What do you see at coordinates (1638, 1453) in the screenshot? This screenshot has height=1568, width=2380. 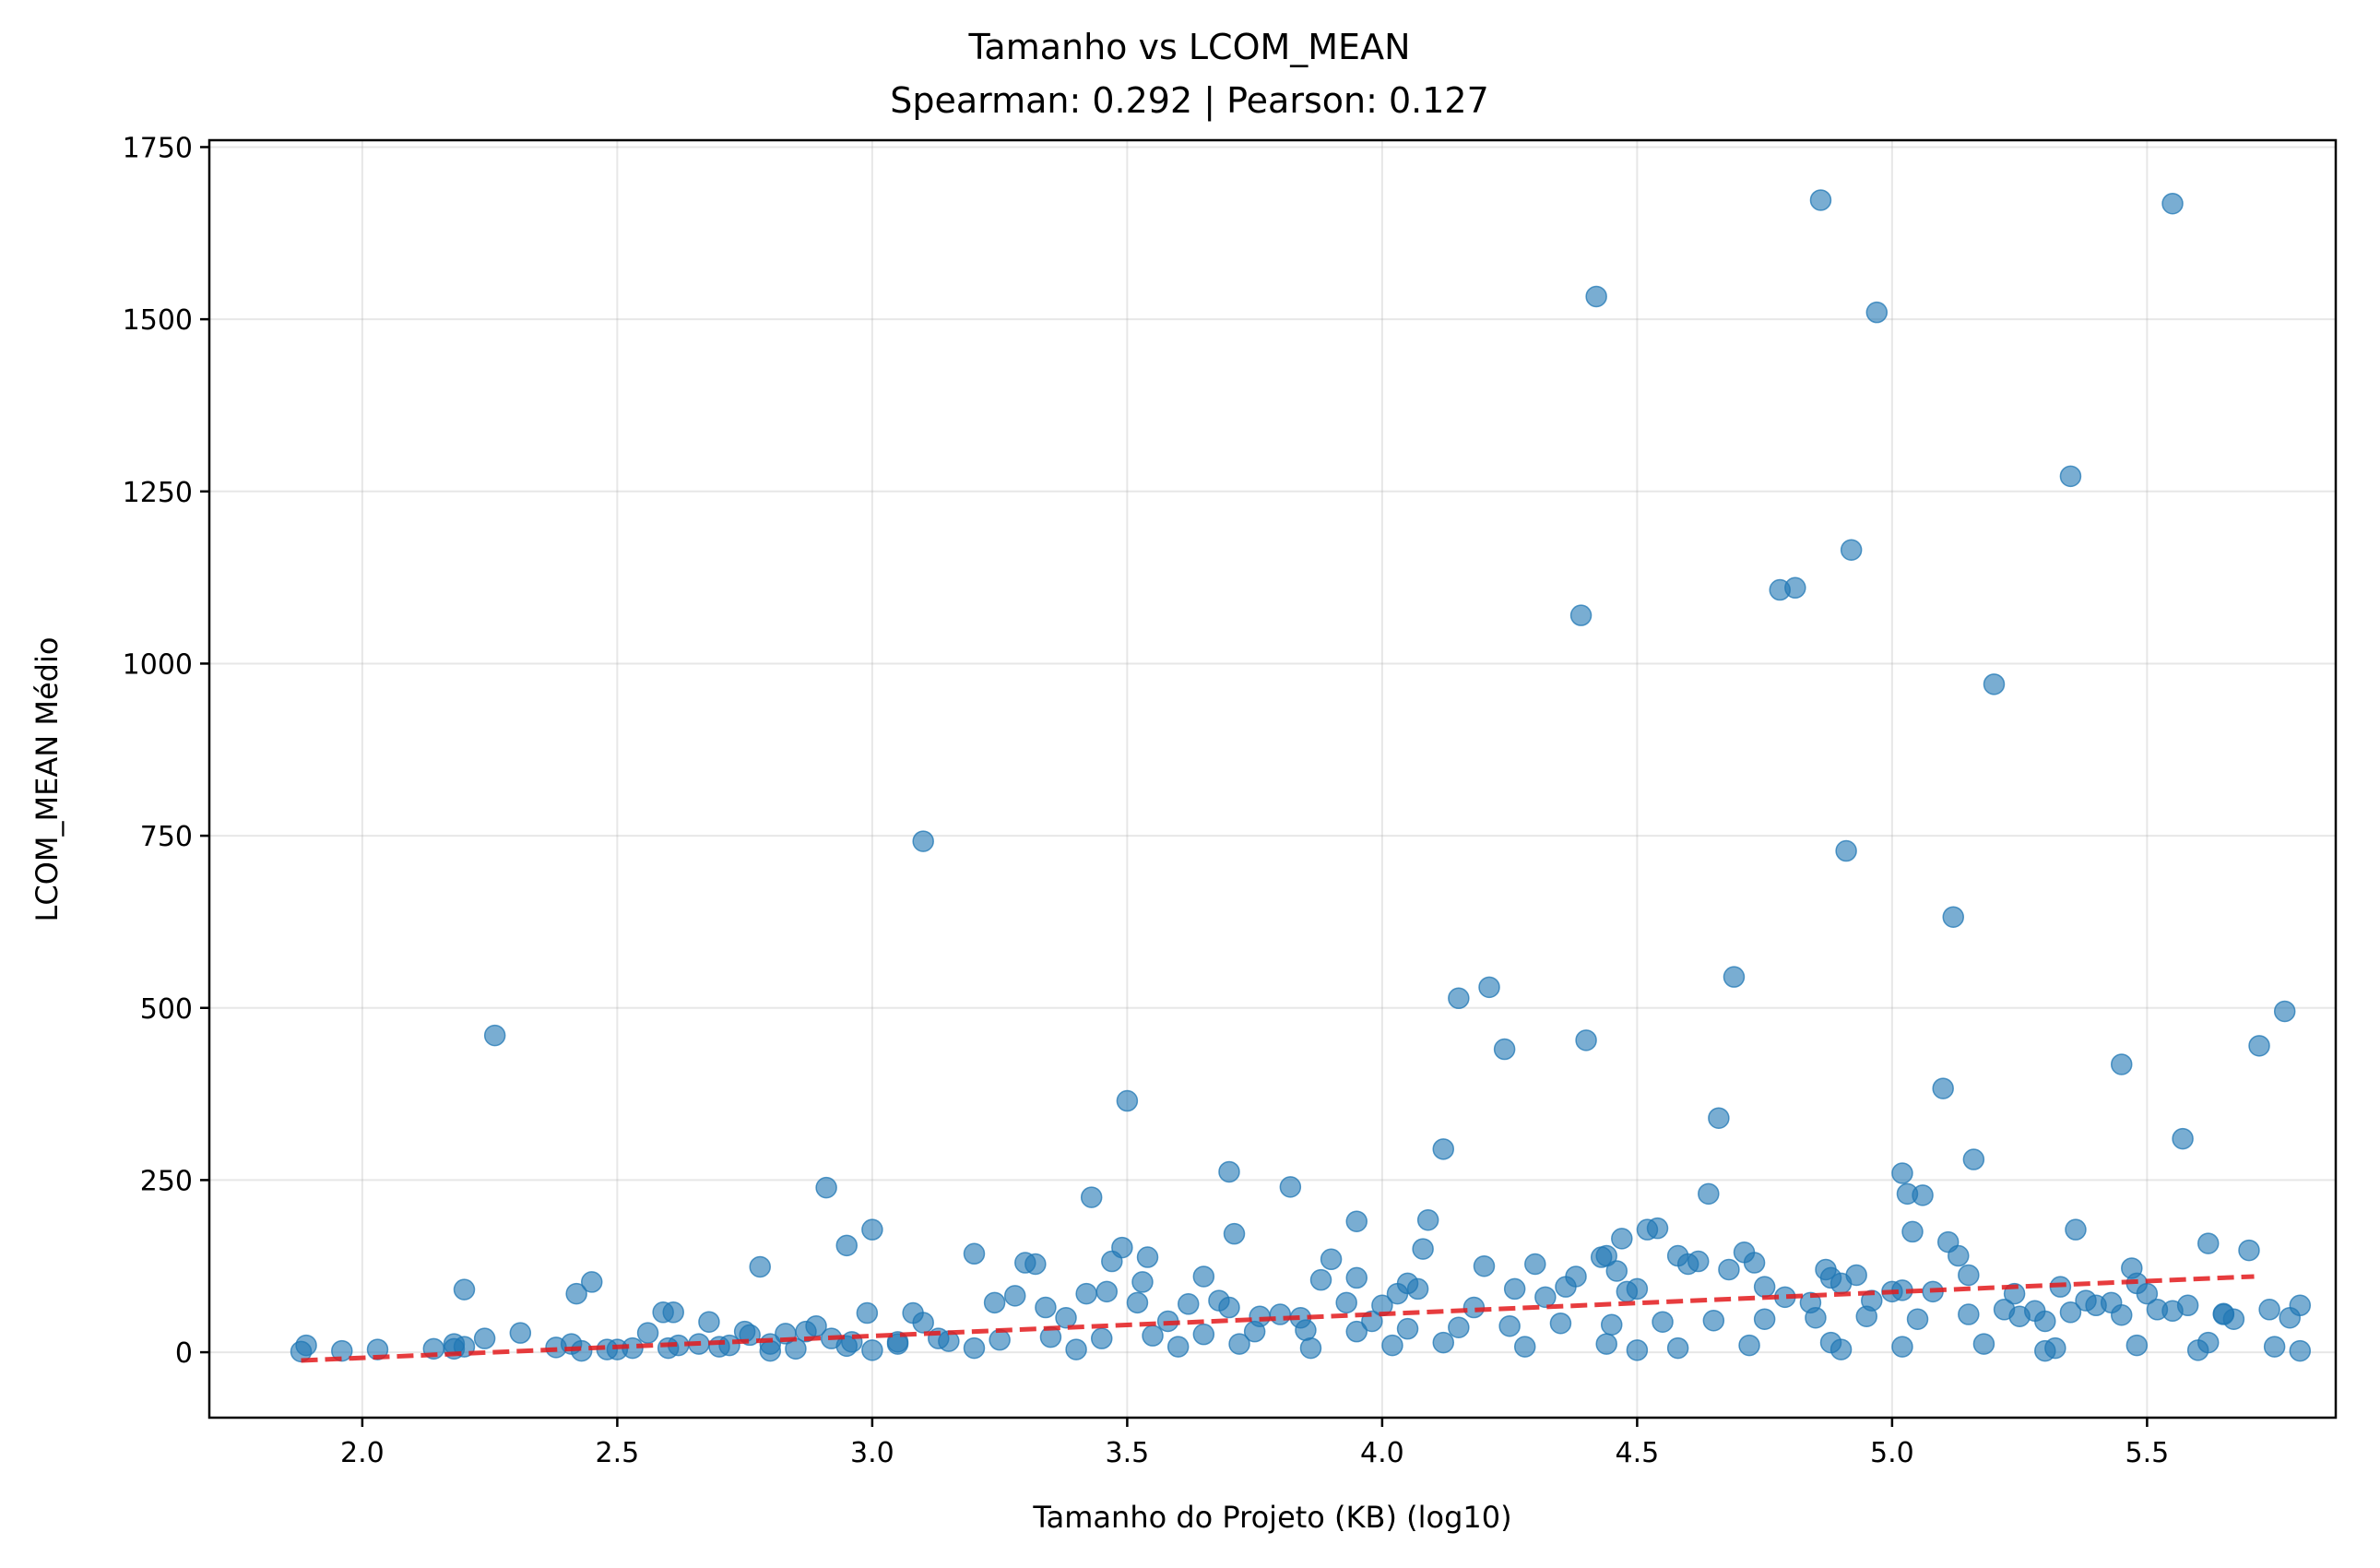 I see `x-tick-label: 4.5` at bounding box center [1638, 1453].